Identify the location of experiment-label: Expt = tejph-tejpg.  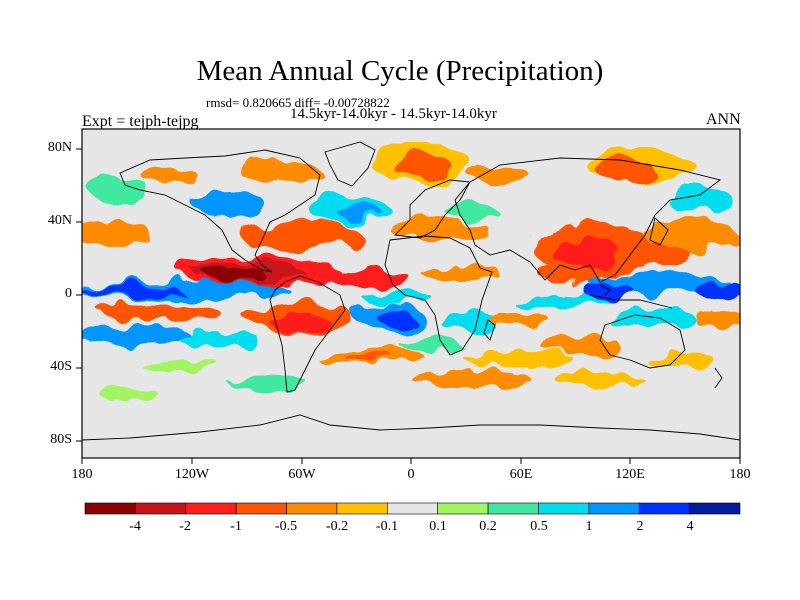
(140, 121).